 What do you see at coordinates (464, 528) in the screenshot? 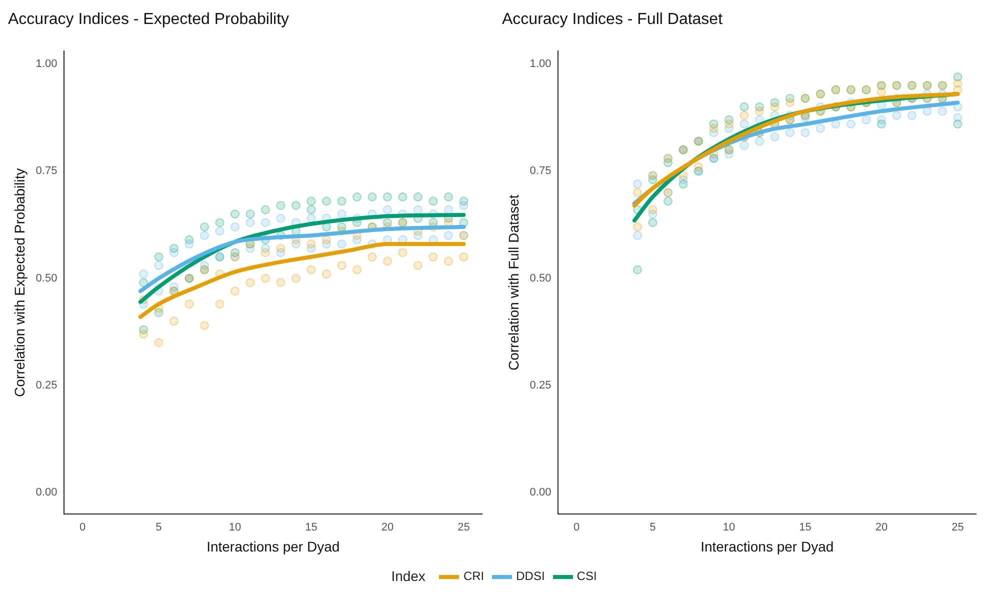
I see `x-tick-label: 25` at bounding box center [464, 528].